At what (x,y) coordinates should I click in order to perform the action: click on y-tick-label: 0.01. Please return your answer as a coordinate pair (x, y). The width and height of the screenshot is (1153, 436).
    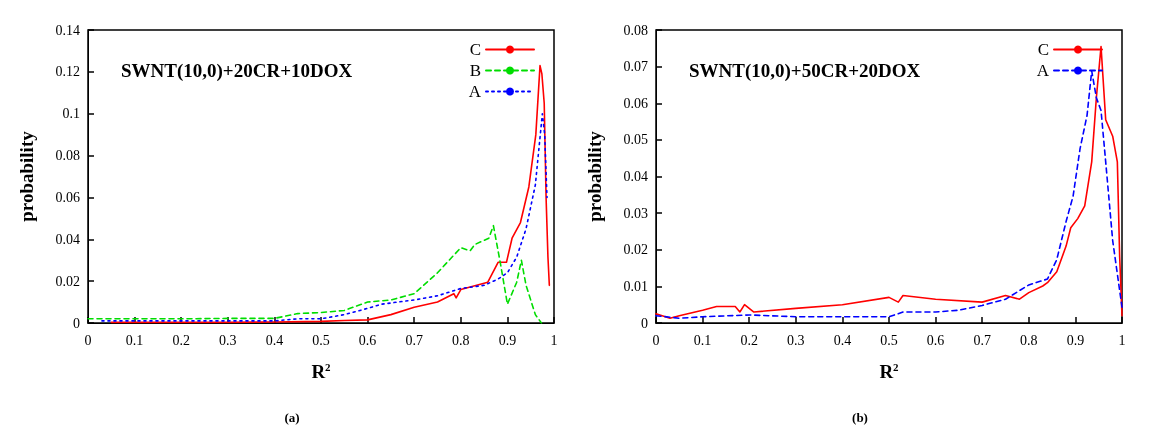
    Looking at the image, I should click on (635, 286).